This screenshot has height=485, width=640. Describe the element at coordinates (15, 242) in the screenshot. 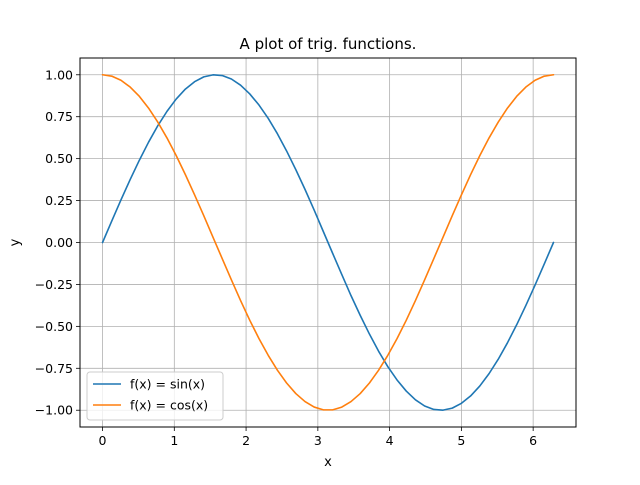

I see `y-axis-label: y` at that location.